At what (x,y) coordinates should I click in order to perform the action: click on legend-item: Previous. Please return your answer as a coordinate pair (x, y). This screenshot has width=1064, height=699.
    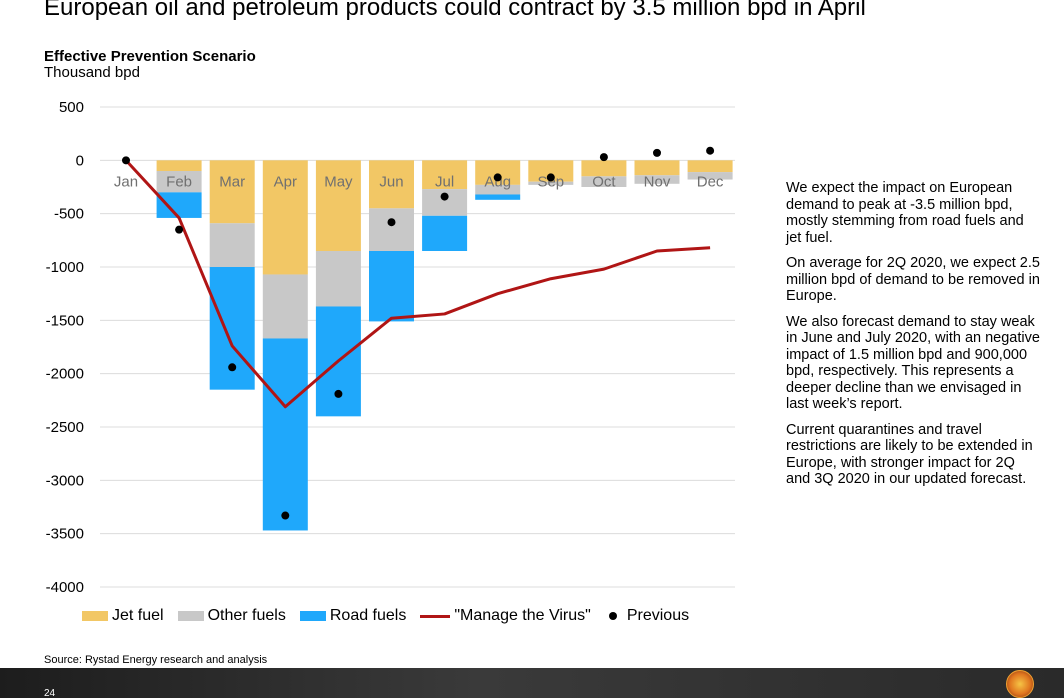
    Looking at the image, I should click on (647, 616).